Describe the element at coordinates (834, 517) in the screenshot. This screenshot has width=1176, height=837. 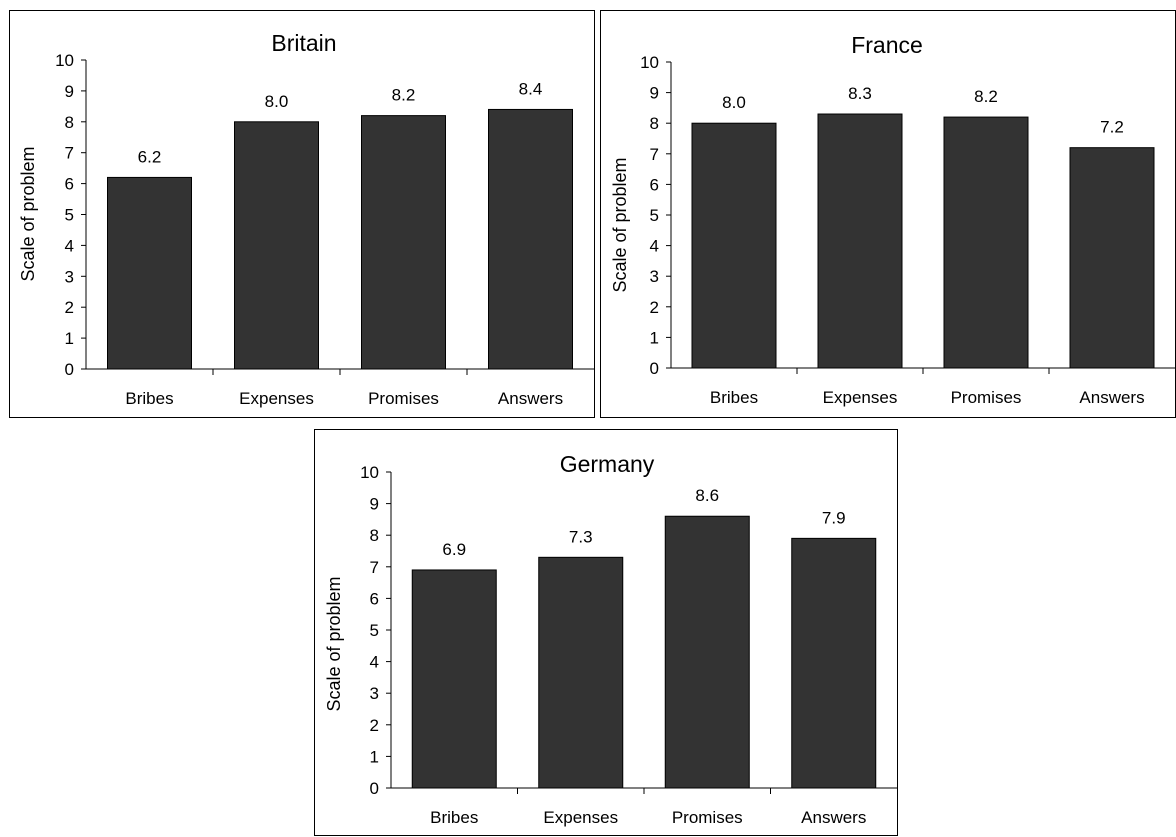
I see `data-label: 7.9` at that location.